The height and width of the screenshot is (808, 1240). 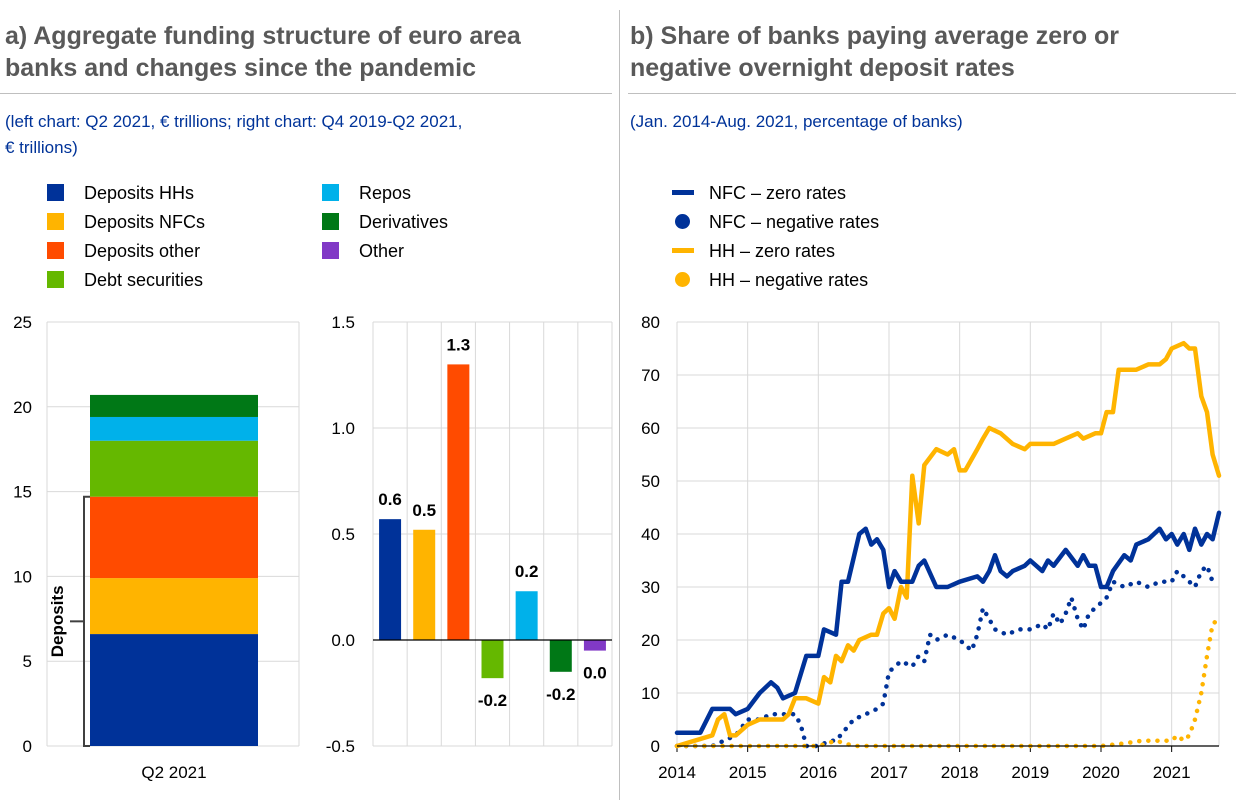 I want to click on y-tick-label: 80, so click(x=650, y=322).